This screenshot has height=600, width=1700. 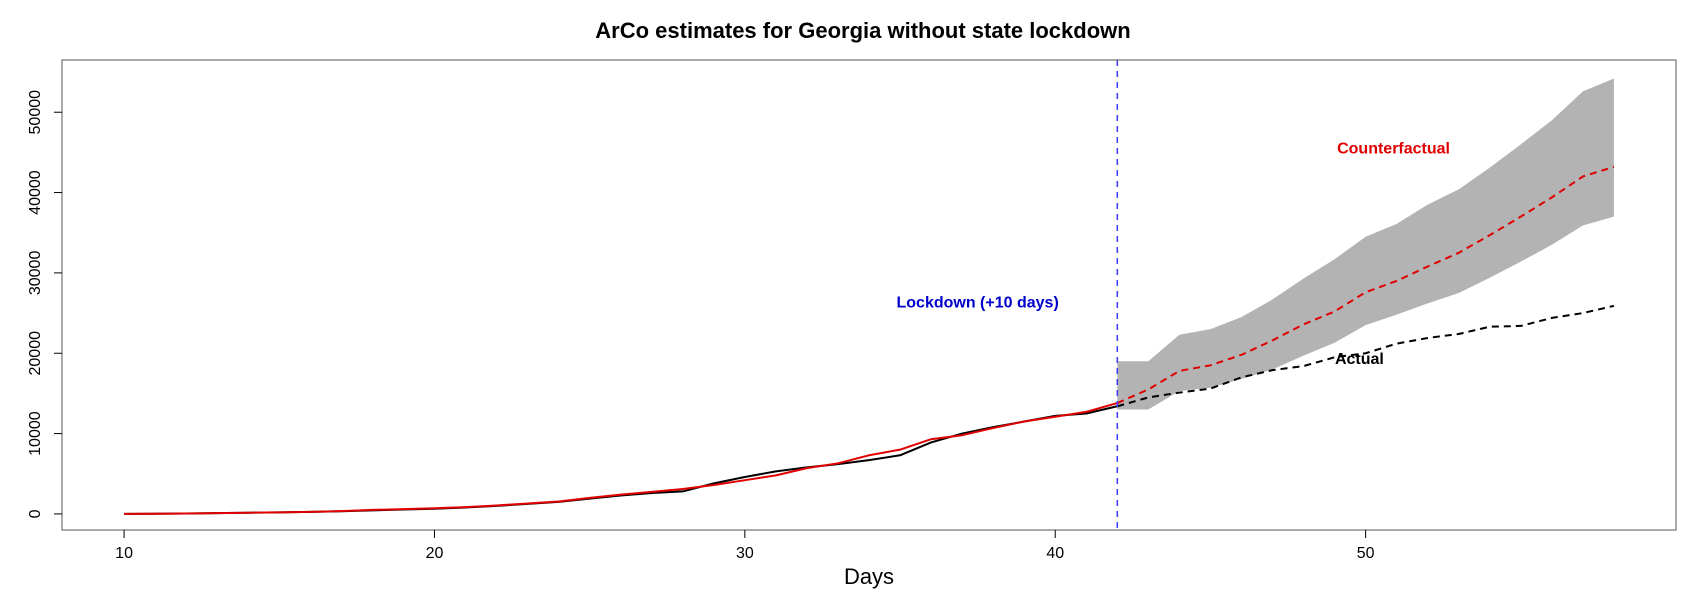 I want to click on series-line-actual-solid, so click(x=621, y=460).